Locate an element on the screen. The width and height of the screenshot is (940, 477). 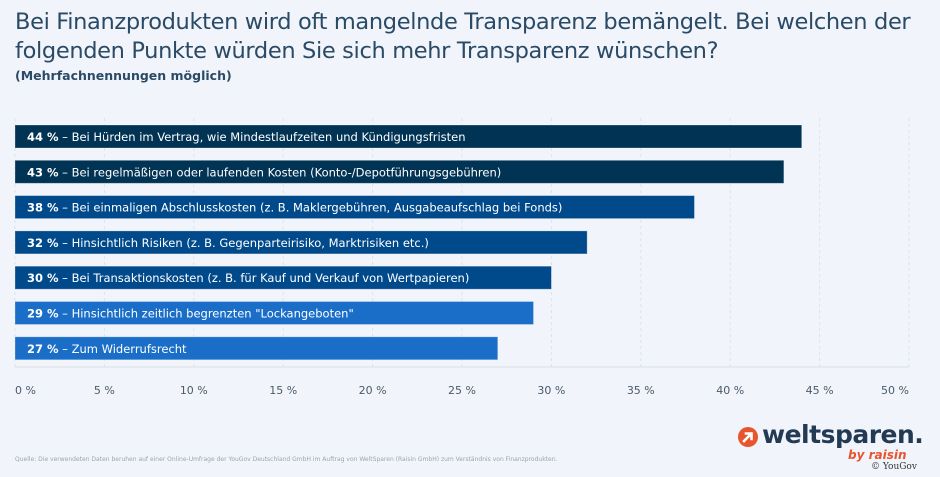
x-tick-label: 45 % is located at coordinates (820, 390).